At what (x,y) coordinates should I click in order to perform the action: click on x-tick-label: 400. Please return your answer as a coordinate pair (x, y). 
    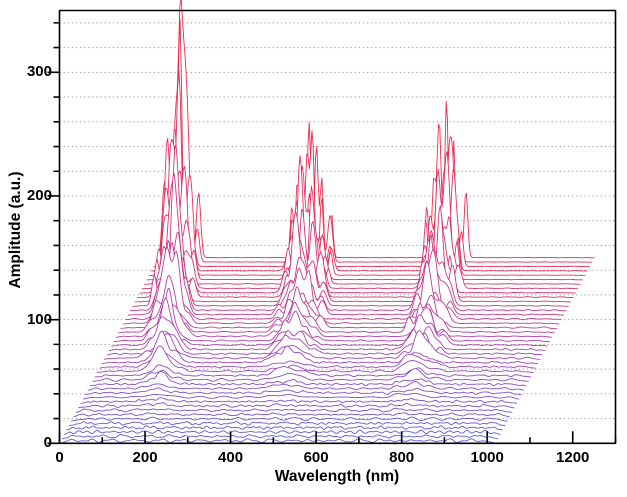
    Looking at the image, I should click on (231, 457).